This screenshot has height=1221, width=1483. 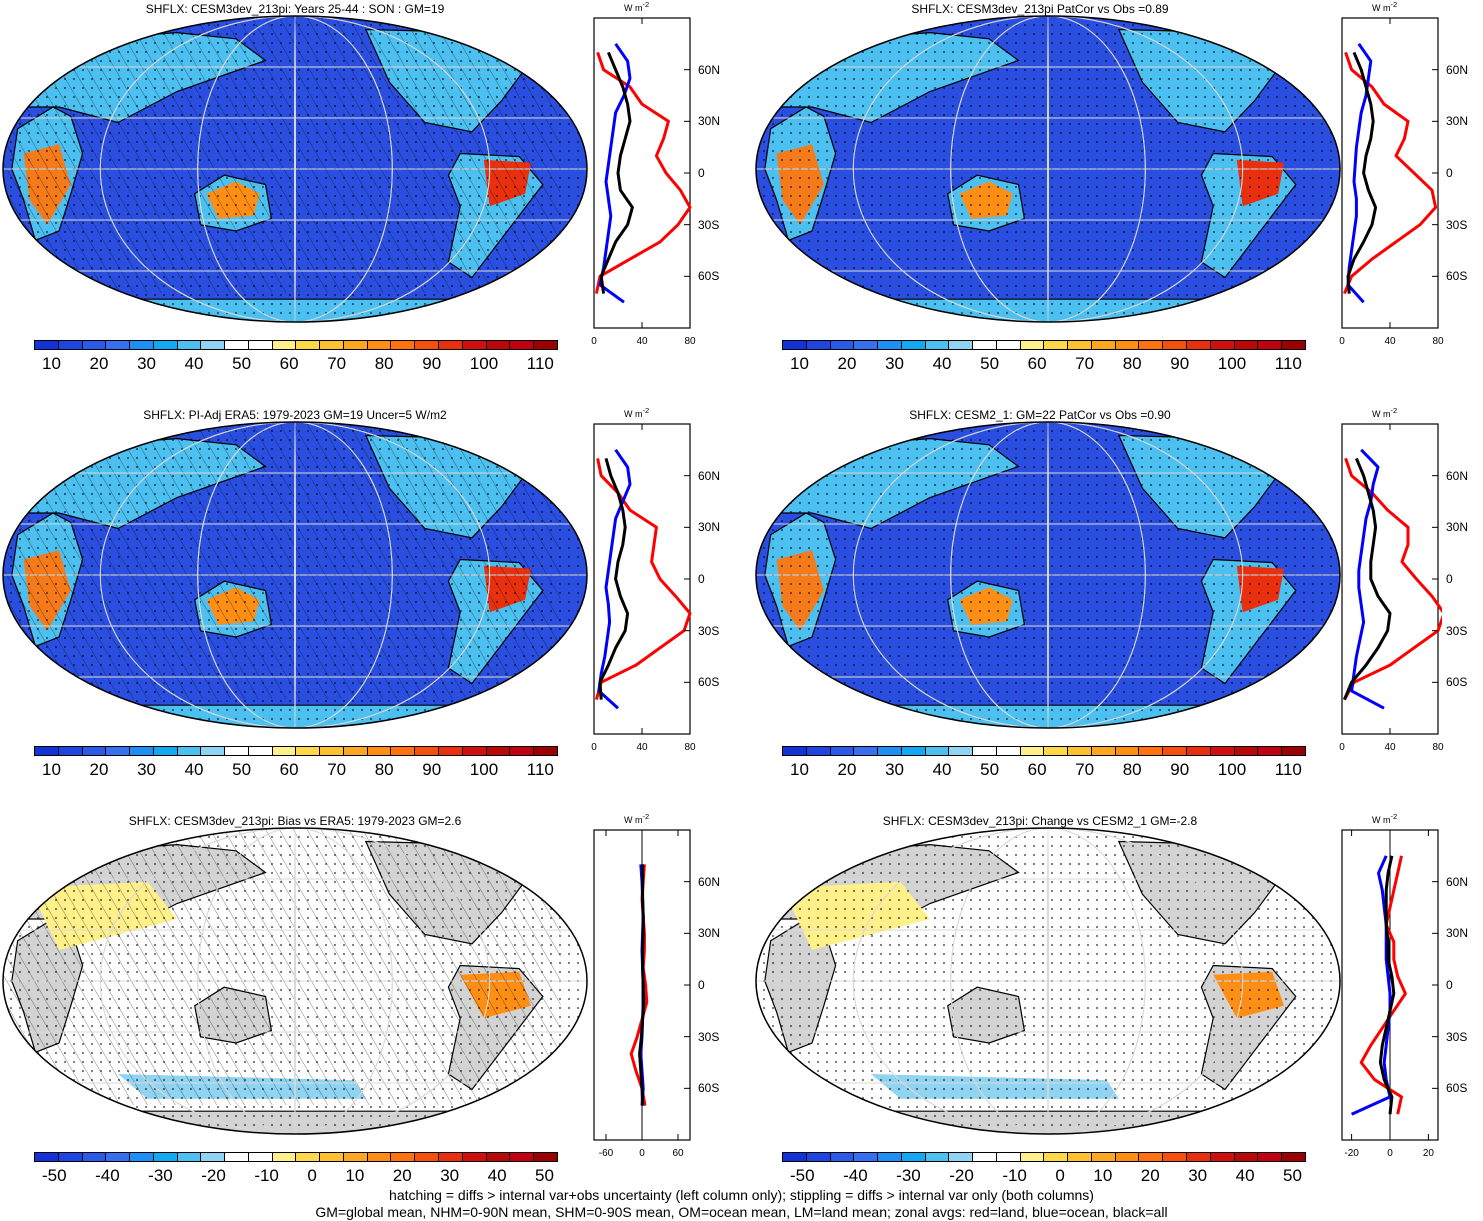 What do you see at coordinates (266, 1175) in the screenshot?
I see `colorbar-label: -10` at bounding box center [266, 1175].